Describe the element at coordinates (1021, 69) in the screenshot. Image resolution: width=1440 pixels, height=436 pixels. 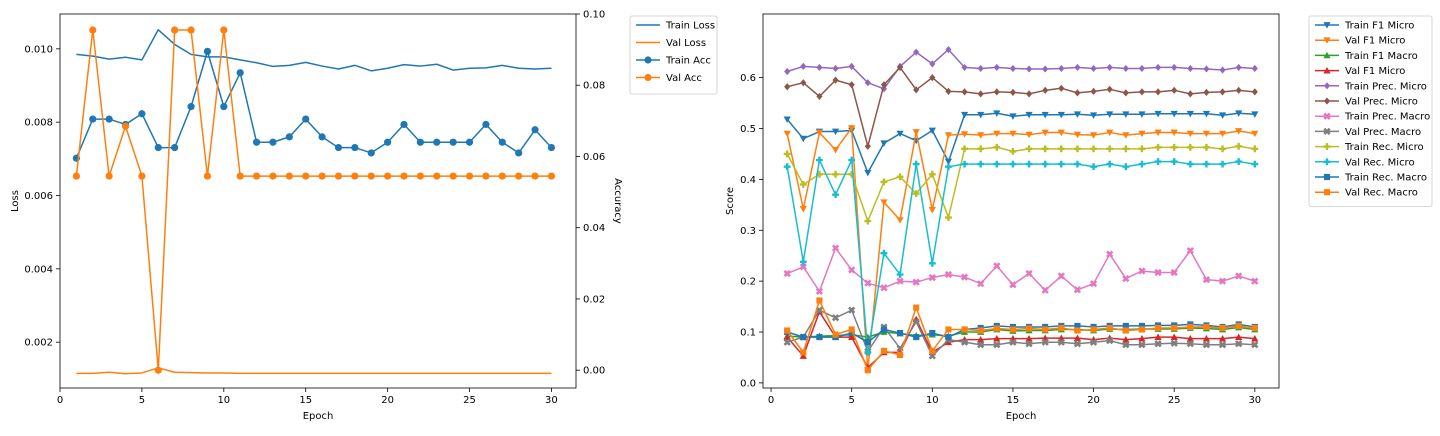
I see `series-train-prec-micro` at that location.